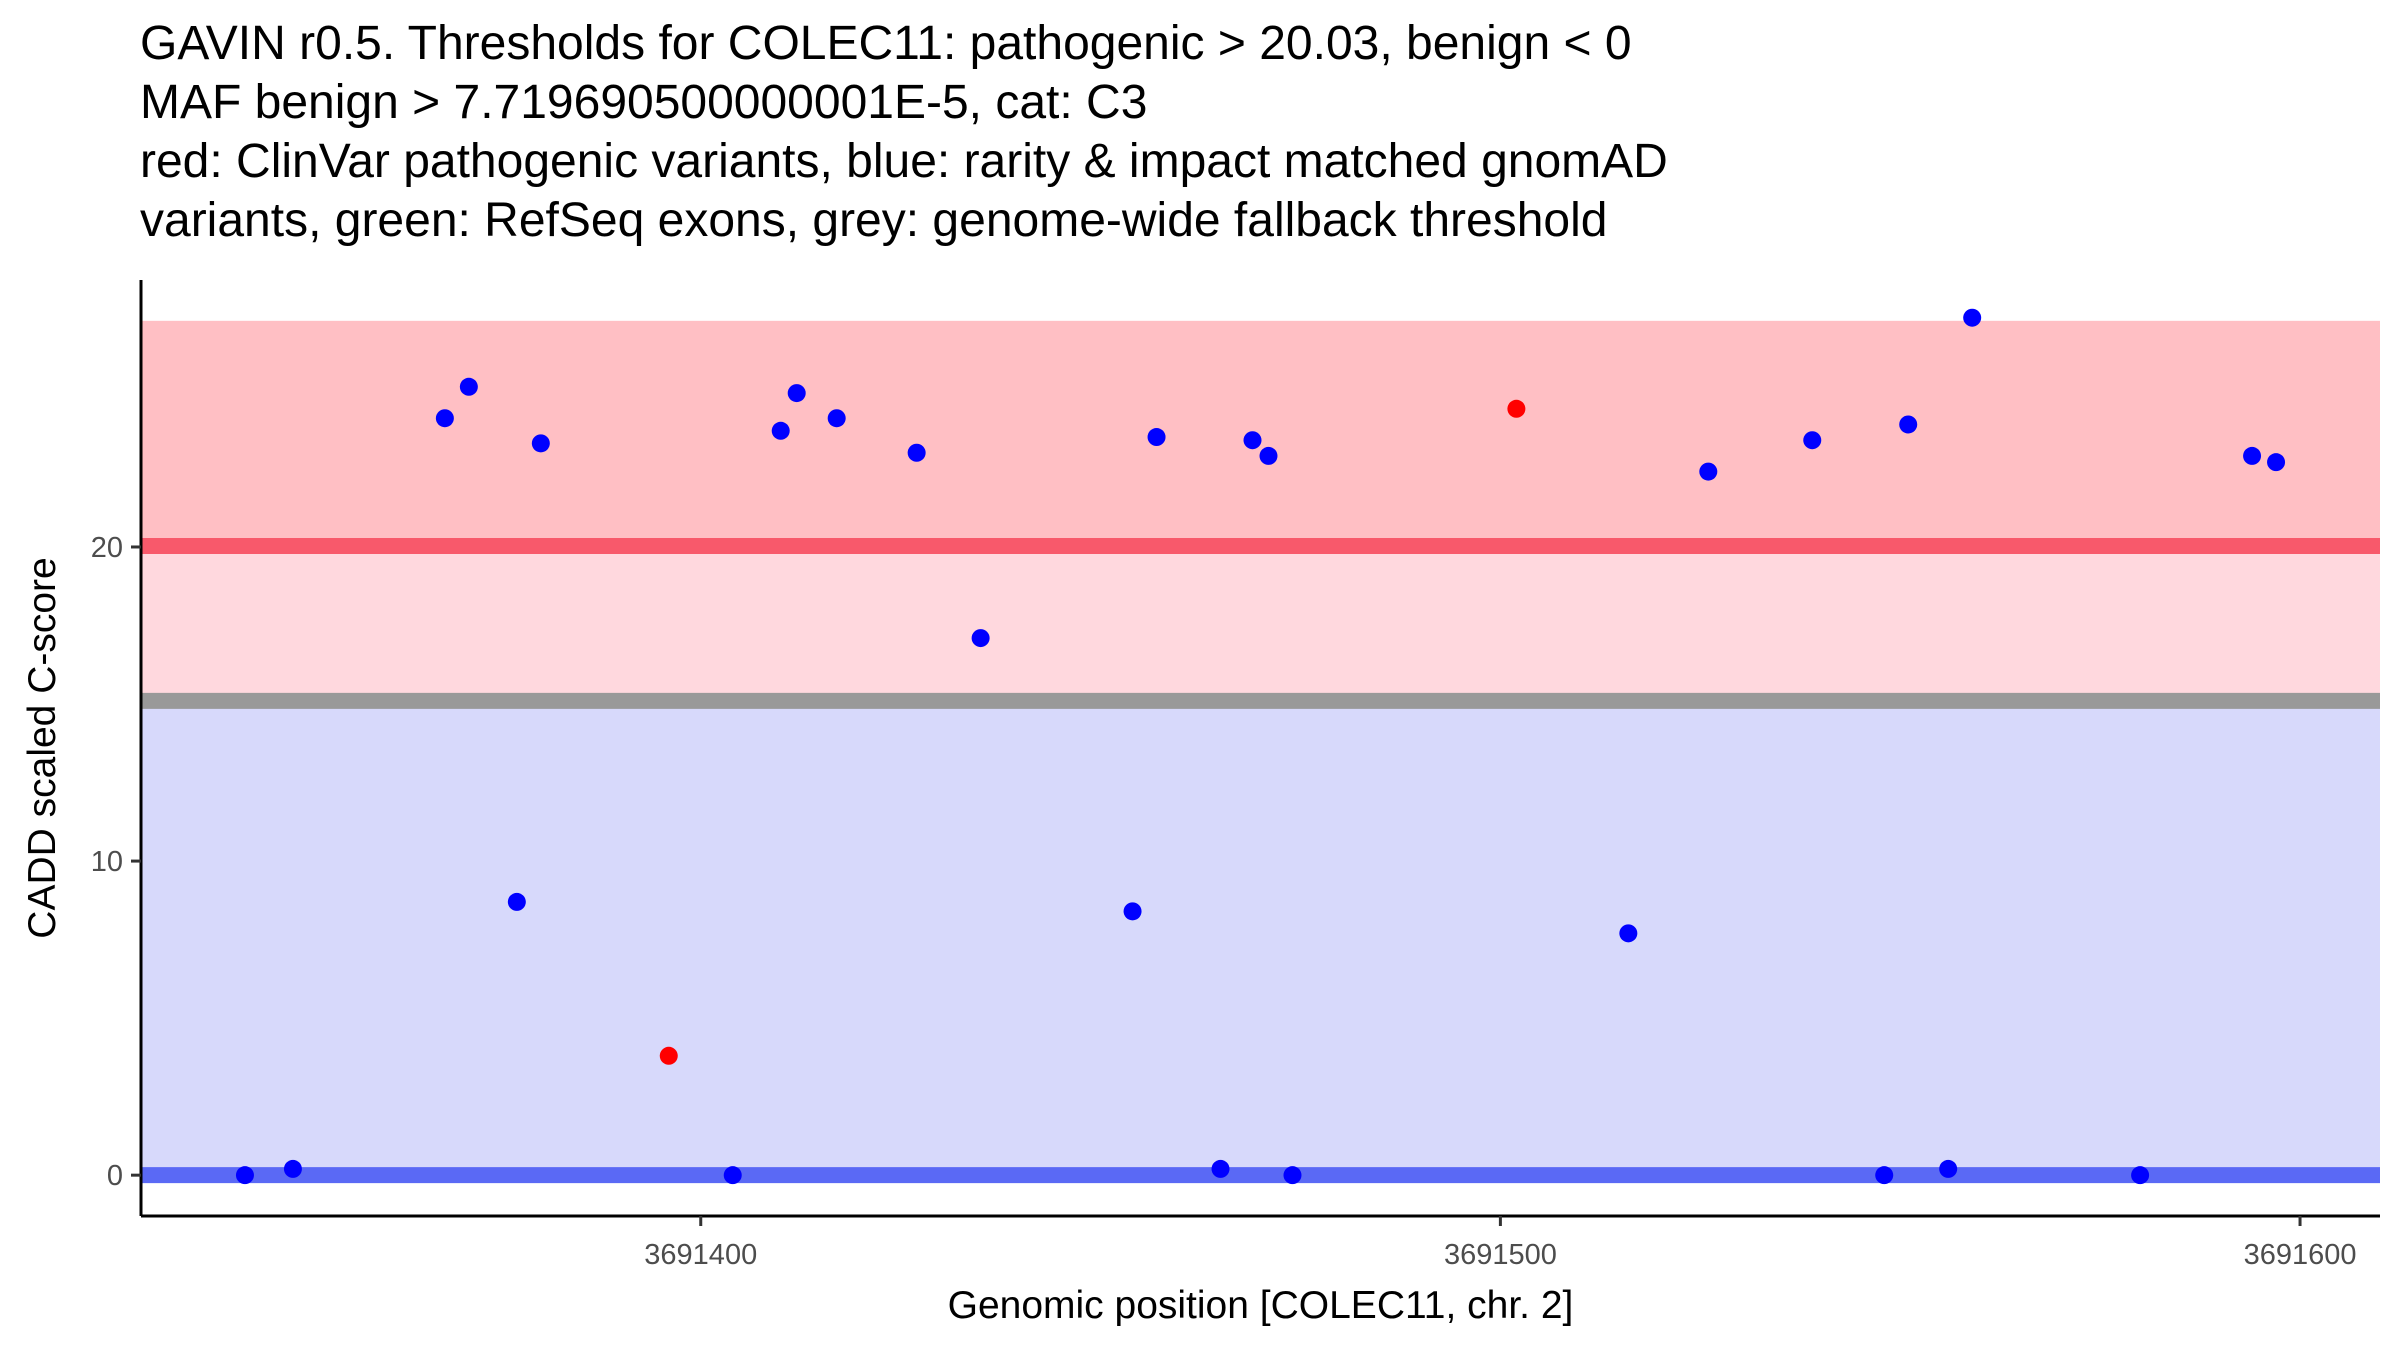  I want to click on y-tick-label: 10, so click(107, 862).